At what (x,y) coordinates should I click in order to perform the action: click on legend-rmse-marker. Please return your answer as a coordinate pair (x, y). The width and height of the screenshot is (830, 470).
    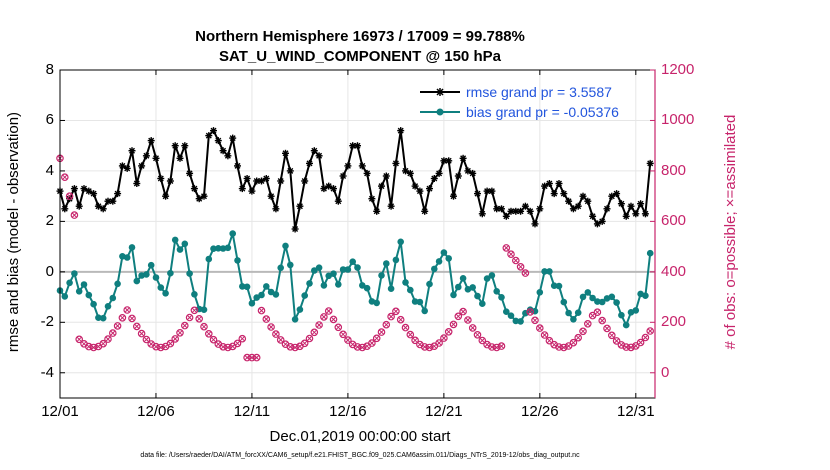
    Looking at the image, I should click on (440, 92).